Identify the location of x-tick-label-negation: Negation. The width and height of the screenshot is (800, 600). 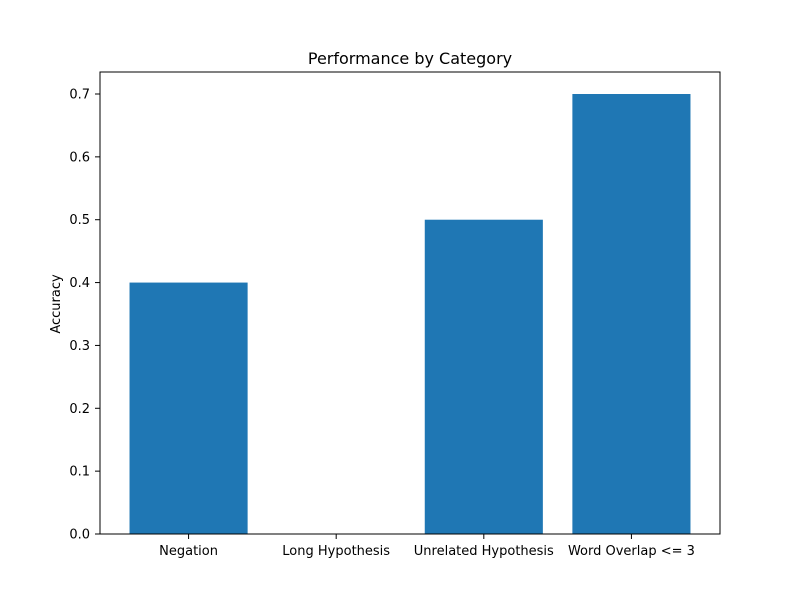
(188, 551).